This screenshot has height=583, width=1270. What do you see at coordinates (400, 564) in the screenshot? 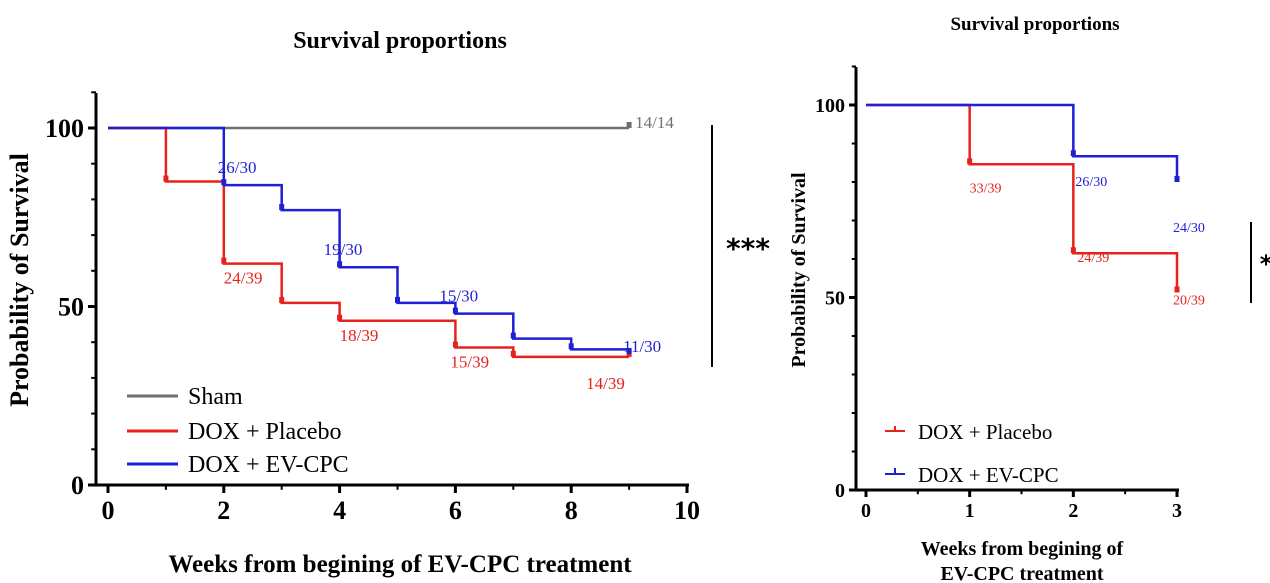
I see `chart-left-x-axis-label: Weeks from begining of EV-CPC treatment` at bounding box center [400, 564].